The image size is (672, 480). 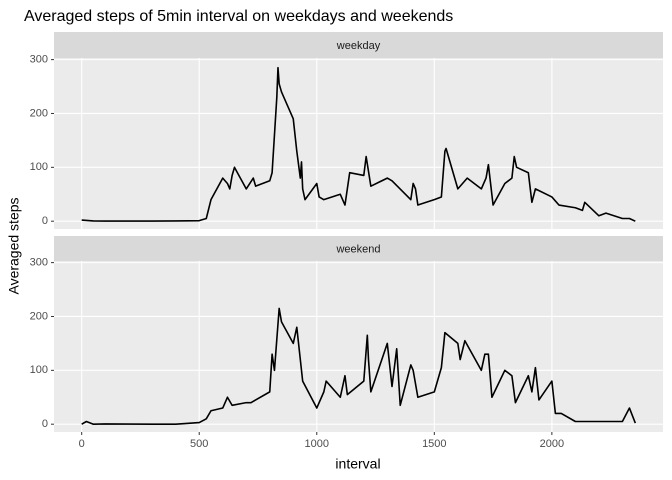 I want to click on y-axis-title: Averaged steps, so click(x=14, y=245).